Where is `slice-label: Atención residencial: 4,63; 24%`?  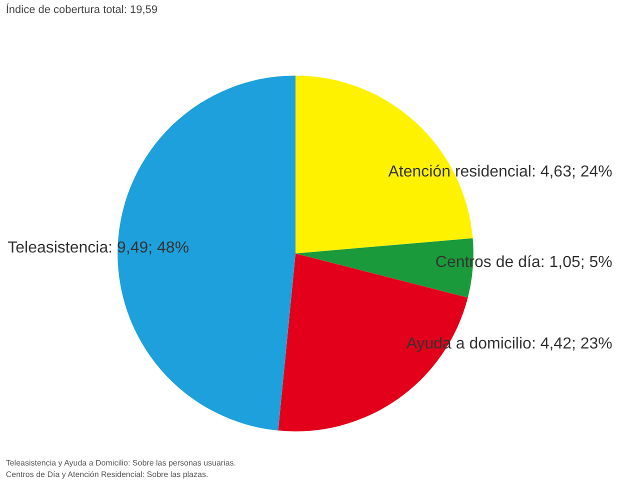
slice-label: Atención residencial: 4,63; 24% is located at coordinates (500, 172).